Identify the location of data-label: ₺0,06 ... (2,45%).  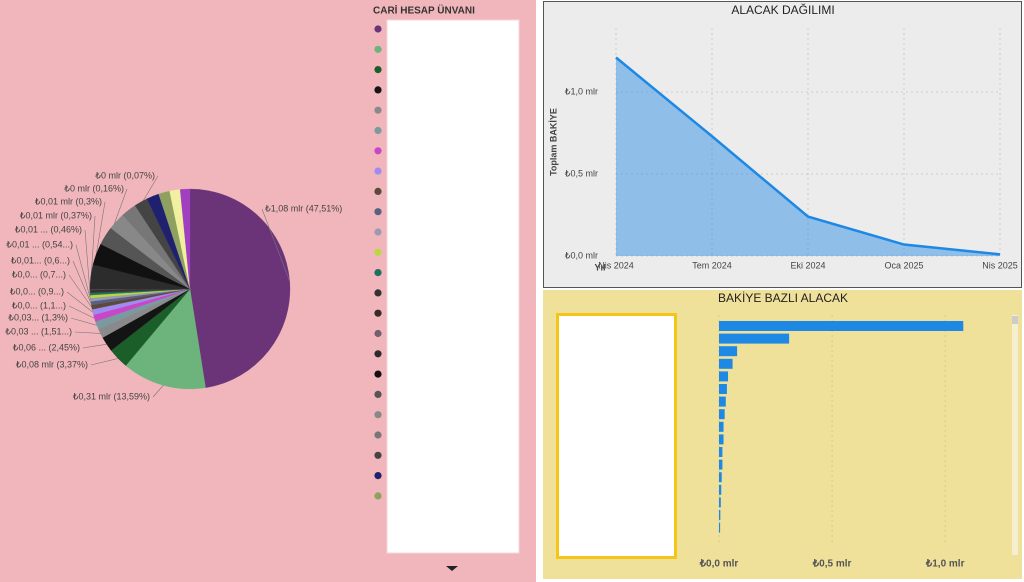
(46, 347).